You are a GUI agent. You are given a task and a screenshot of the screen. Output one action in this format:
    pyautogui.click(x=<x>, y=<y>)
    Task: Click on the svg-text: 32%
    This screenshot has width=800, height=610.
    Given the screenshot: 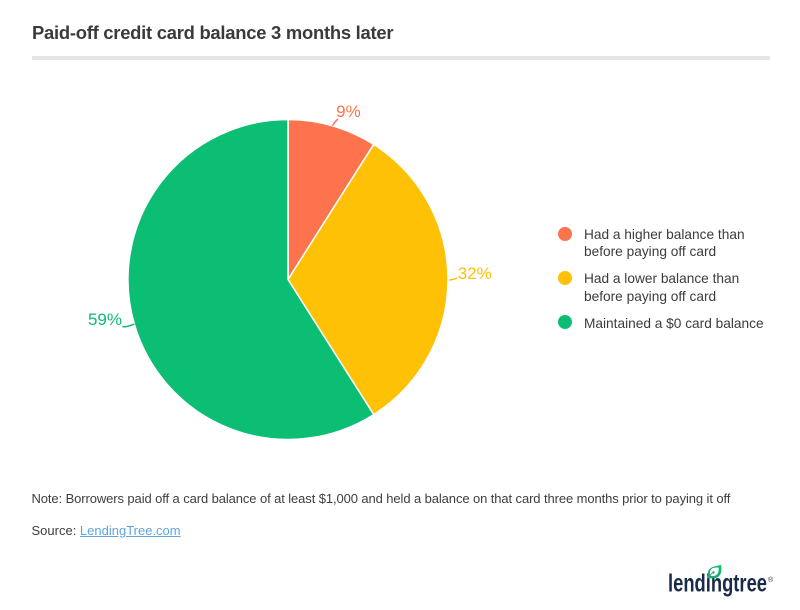 What is the action you would take?
    pyautogui.click(x=475, y=273)
    